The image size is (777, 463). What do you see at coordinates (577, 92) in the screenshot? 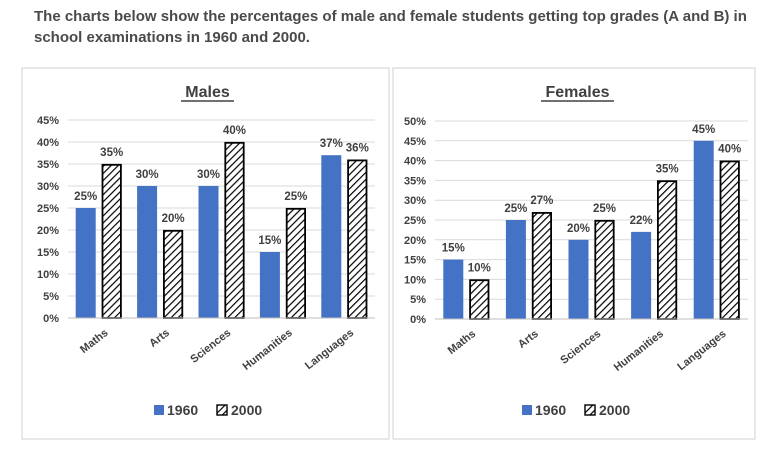
I see `chart-title: Females` at bounding box center [577, 92].